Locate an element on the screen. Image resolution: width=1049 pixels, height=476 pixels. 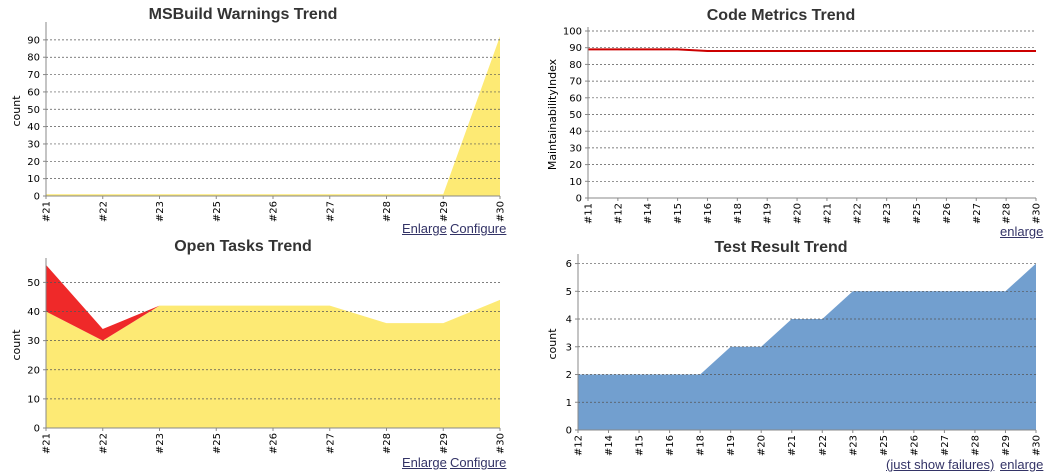
test-result-show-failures-link: (just show failures) is located at coordinates (940, 464).